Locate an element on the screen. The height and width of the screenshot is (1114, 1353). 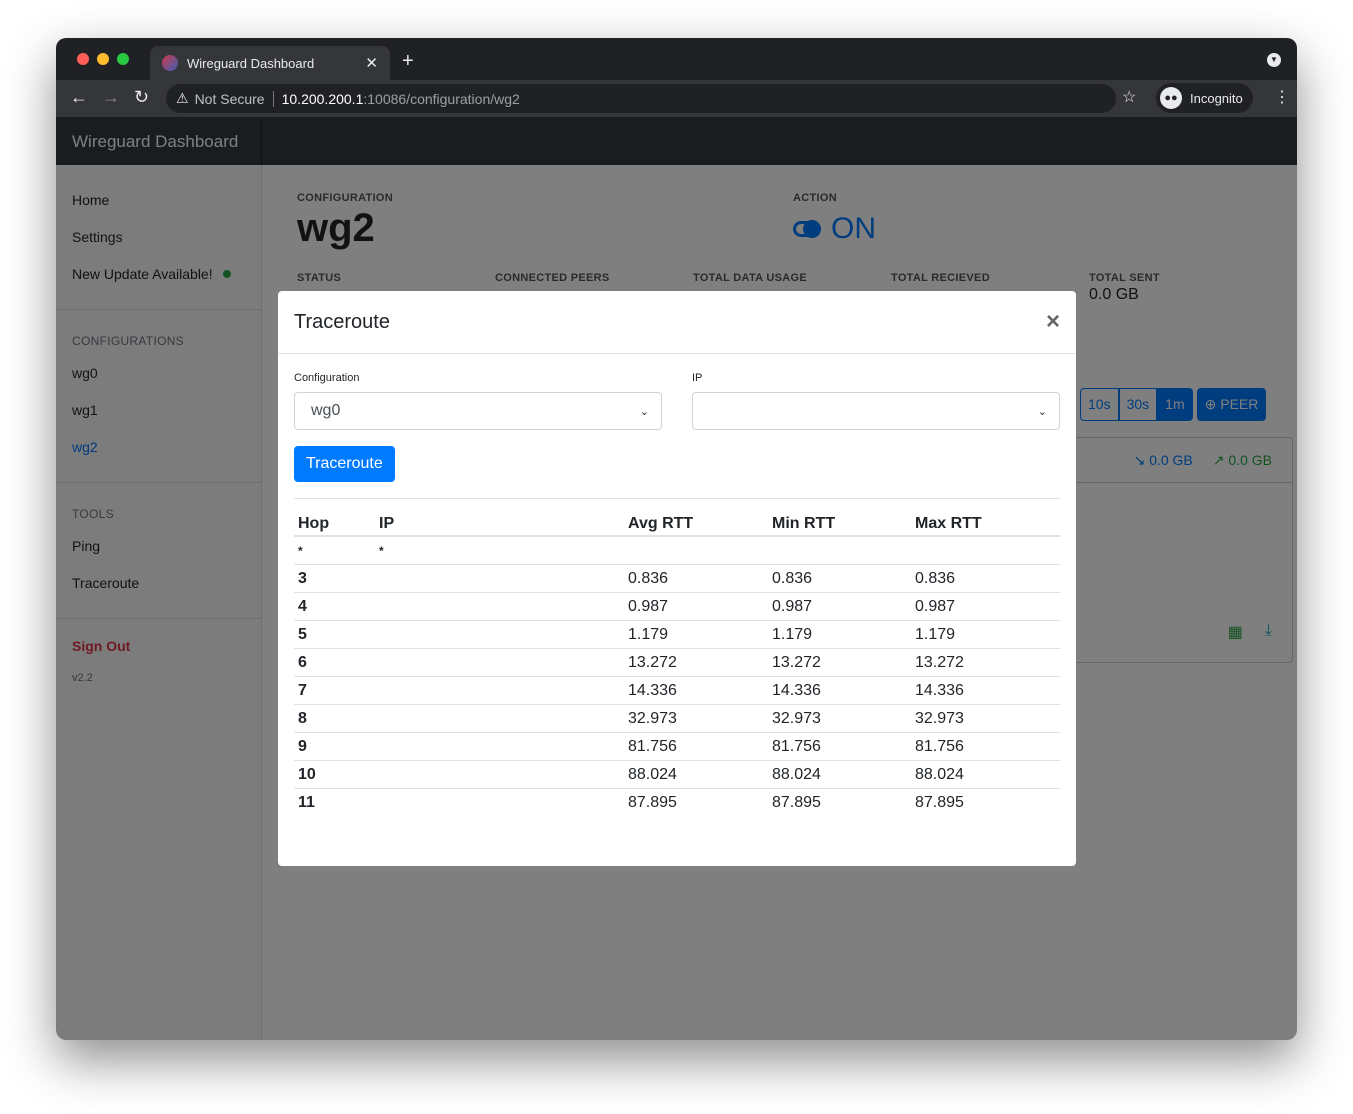
ip-select: ⌄ is located at coordinates (876, 411).